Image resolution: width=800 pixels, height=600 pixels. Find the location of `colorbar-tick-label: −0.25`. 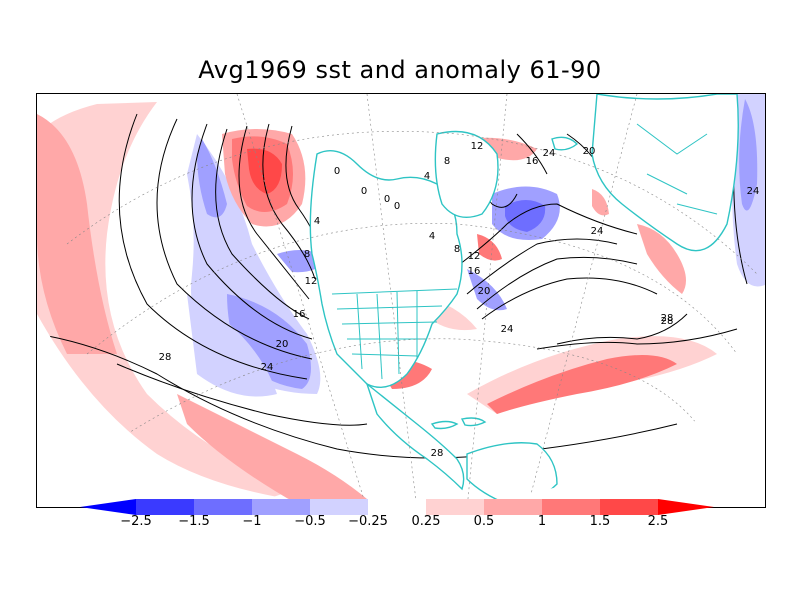

colorbar-tick-label: −0.25 is located at coordinates (368, 521).